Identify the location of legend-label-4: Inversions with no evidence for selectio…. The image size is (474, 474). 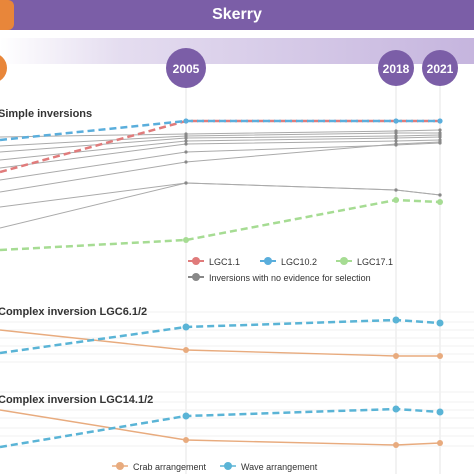
(290, 278).